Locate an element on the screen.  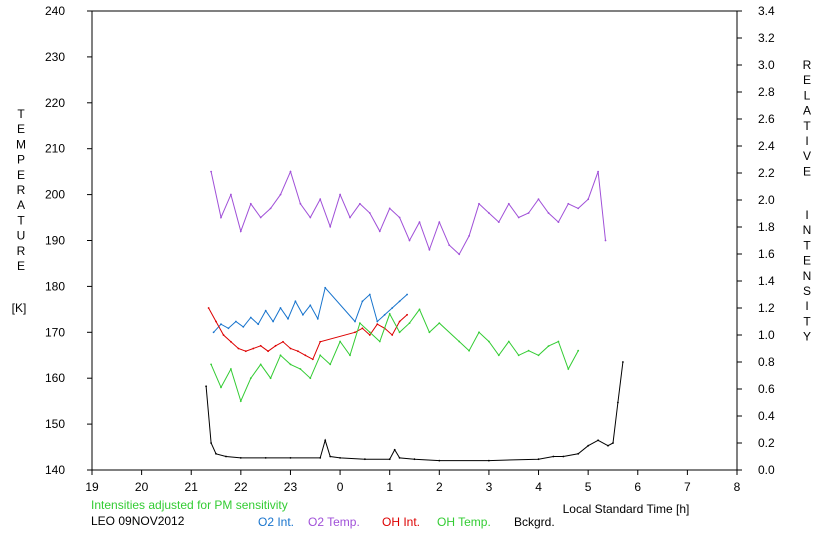
legend-bckgrd: Bckgrd. is located at coordinates (534, 522).